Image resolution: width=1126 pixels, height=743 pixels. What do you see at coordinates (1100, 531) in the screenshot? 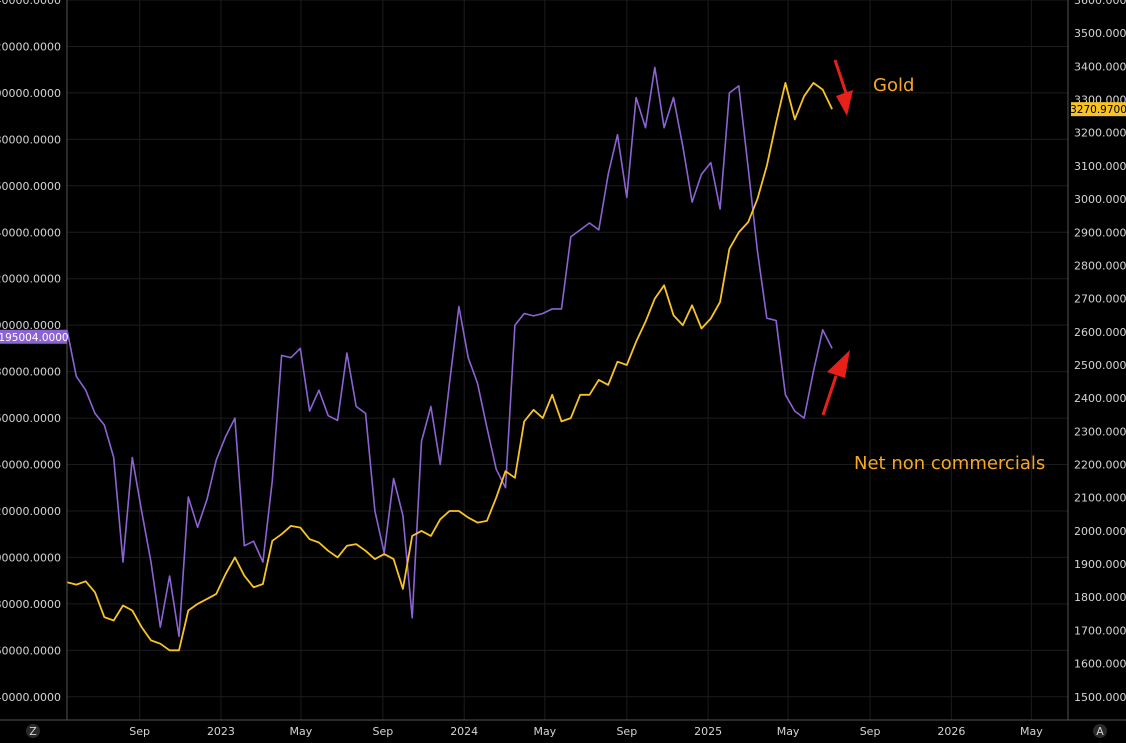
I see `right-axis-tick-label: 2000.0000` at bounding box center [1100, 531].